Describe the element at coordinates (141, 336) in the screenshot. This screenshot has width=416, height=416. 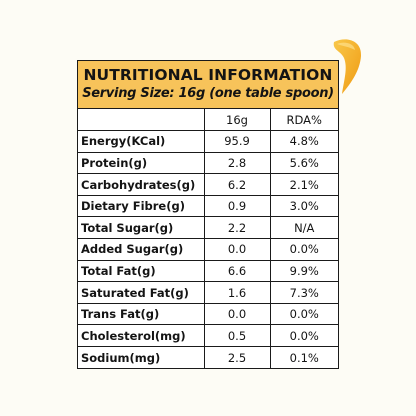
I see `nutrient-name: Cholesterol(mg)` at that location.